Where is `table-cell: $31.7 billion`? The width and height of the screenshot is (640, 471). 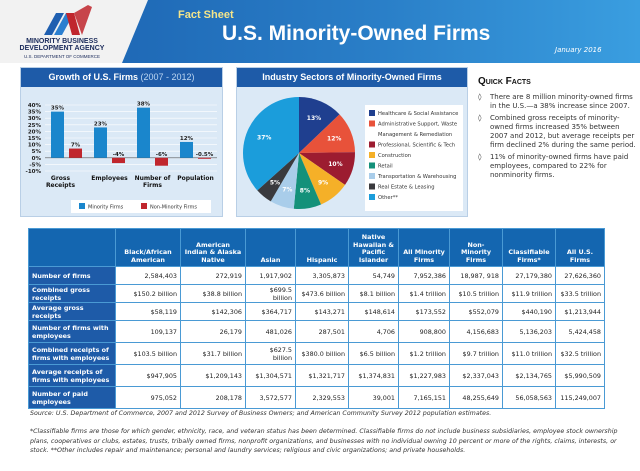
table-cell: $31.7 billion is located at coordinates (213, 353).